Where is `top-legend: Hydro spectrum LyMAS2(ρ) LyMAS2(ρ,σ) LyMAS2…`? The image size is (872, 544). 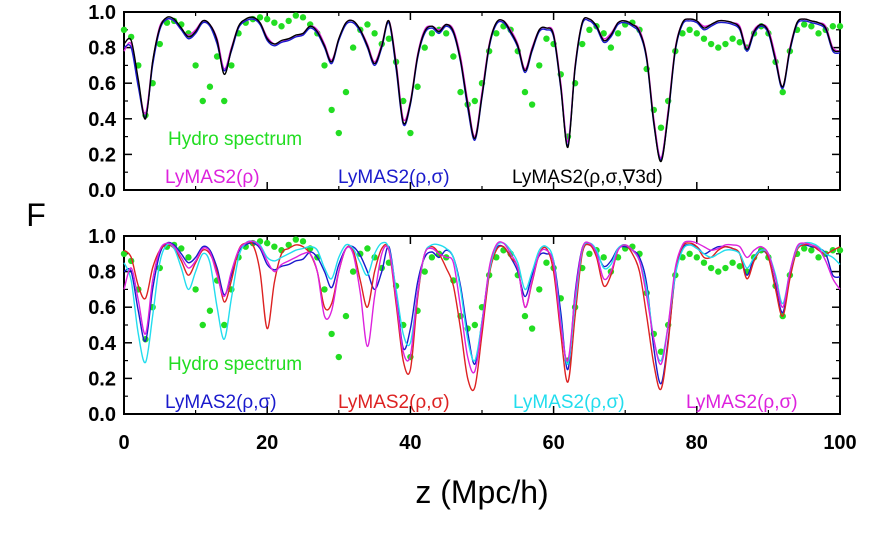 top-legend: Hydro spectrum LyMAS2(ρ) LyMAS2(ρ,σ) LyMAS2… is located at coordinates (414, 158).